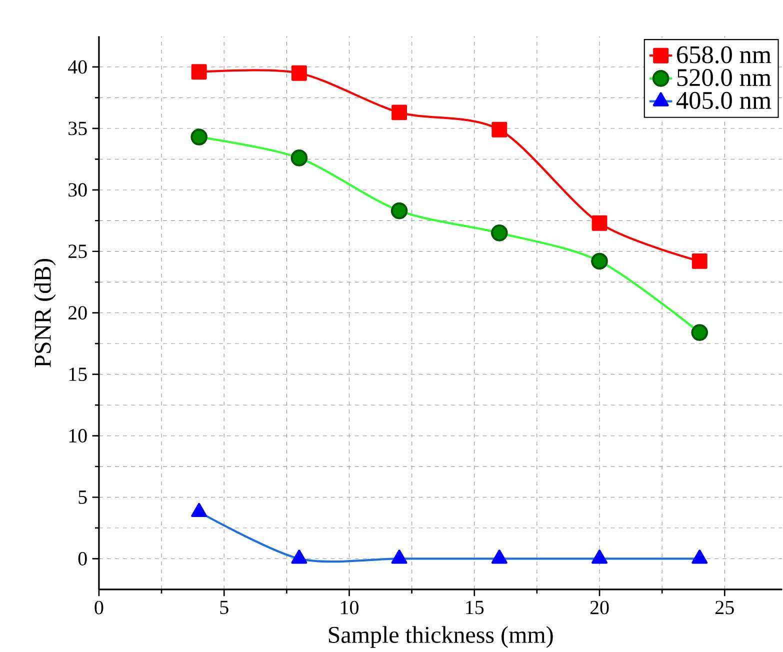 The height and width of the screenshot is (652, 783). I want to click on x-tick-label: 5, so click(224, 607).